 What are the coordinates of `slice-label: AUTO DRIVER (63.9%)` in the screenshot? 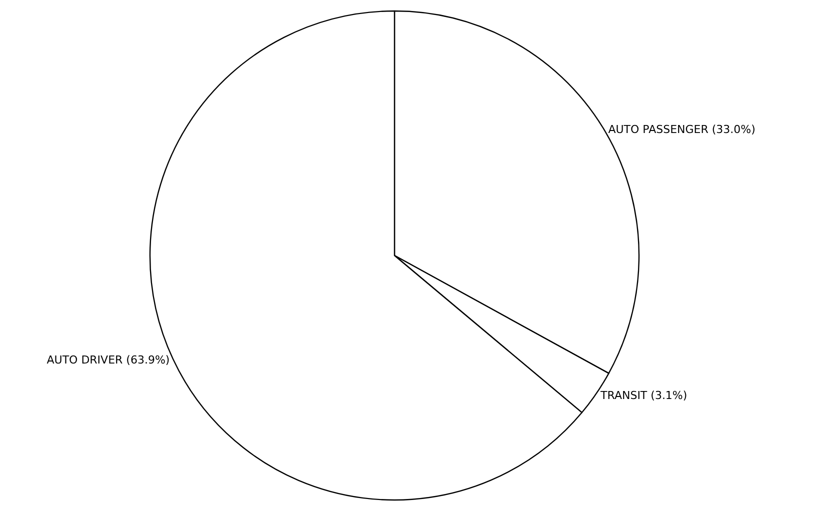 It's located at (108, 360).